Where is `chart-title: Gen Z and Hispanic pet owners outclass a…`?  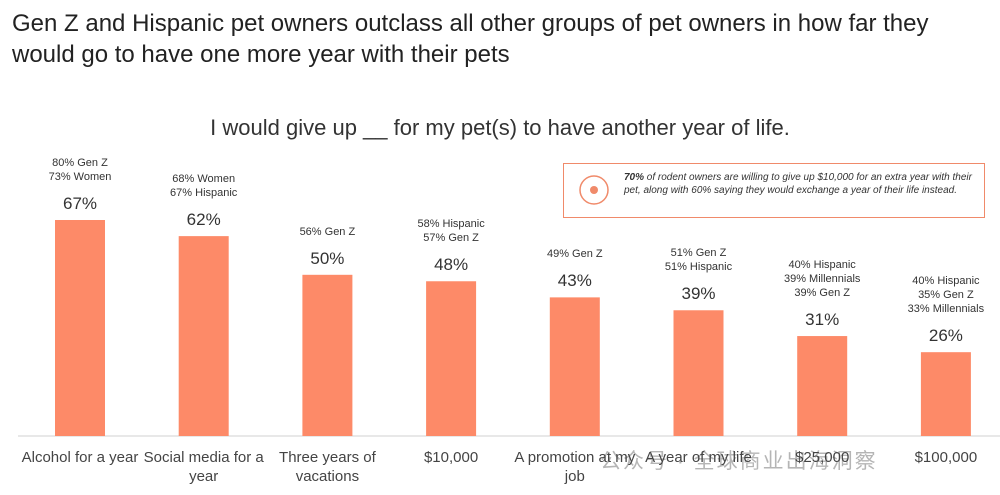
chart-title: Gen Z and Hispanic pet owners outclass a… is located at coordinates (470, 39).